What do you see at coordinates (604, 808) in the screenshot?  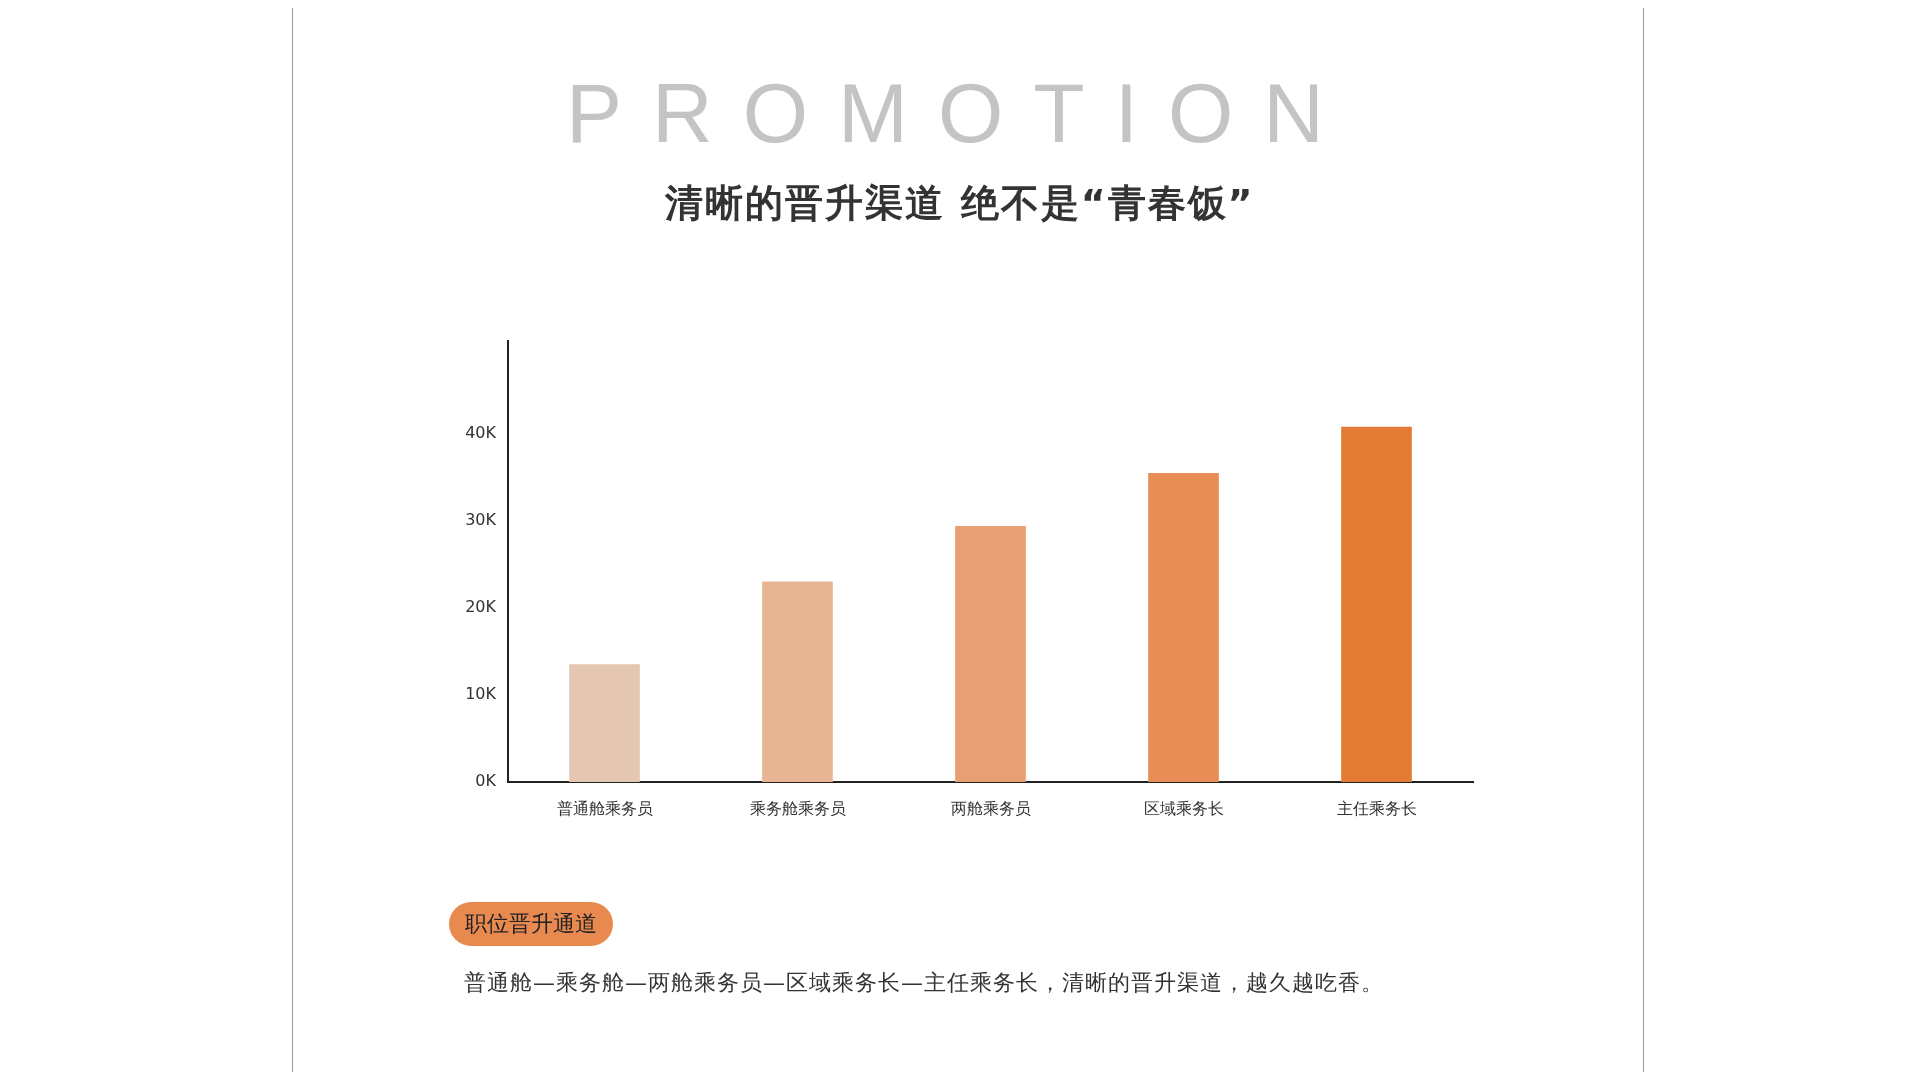 I see `x-tick-label: 普通舱乘务员` at bounding box center [604, 808].